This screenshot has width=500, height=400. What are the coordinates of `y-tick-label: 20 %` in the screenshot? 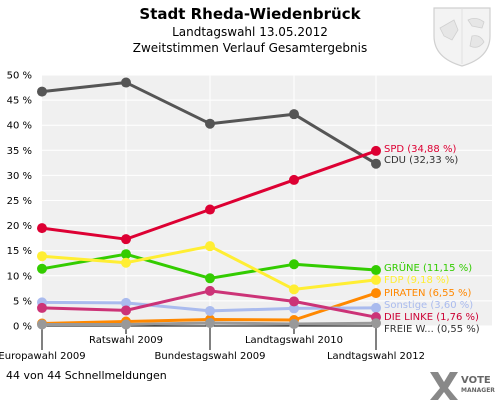 It's located at (19, 226).